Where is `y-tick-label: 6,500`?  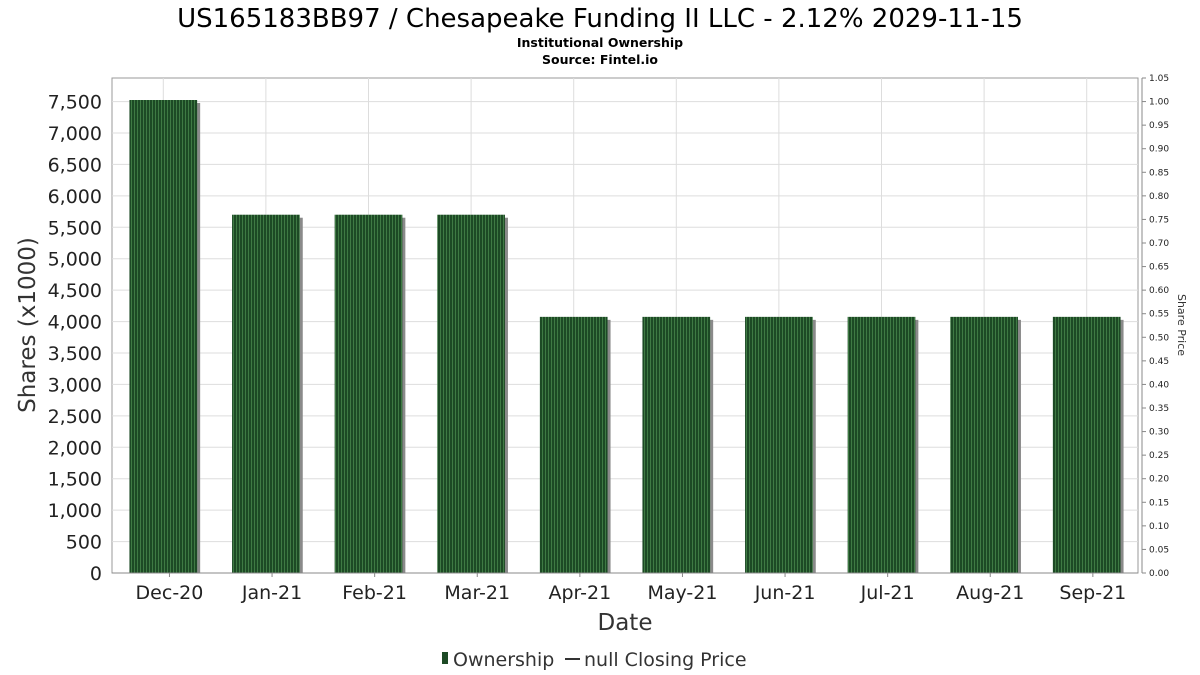 y-tick-label: 6,500 is located at coordinates (75, 165).